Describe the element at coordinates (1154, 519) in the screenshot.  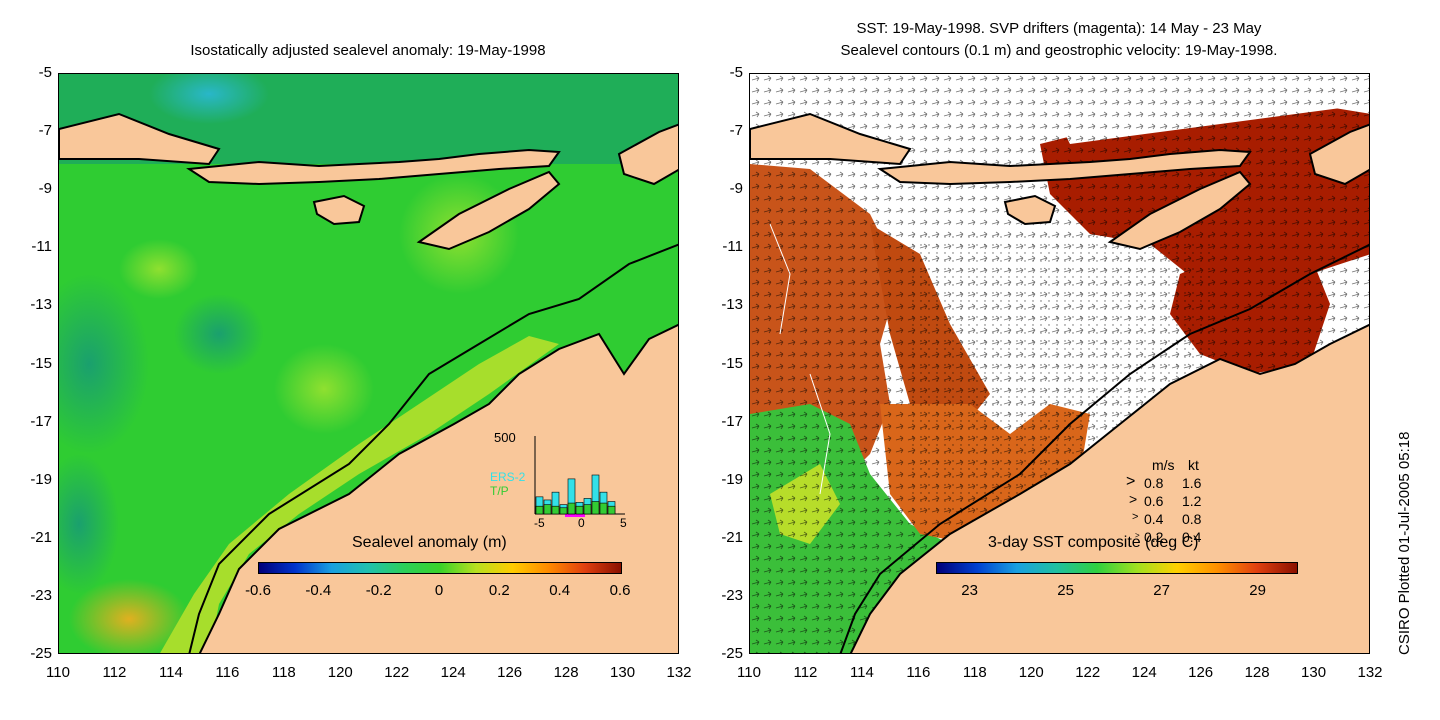
I see `velocity-ms-value: 0.4` at that location.